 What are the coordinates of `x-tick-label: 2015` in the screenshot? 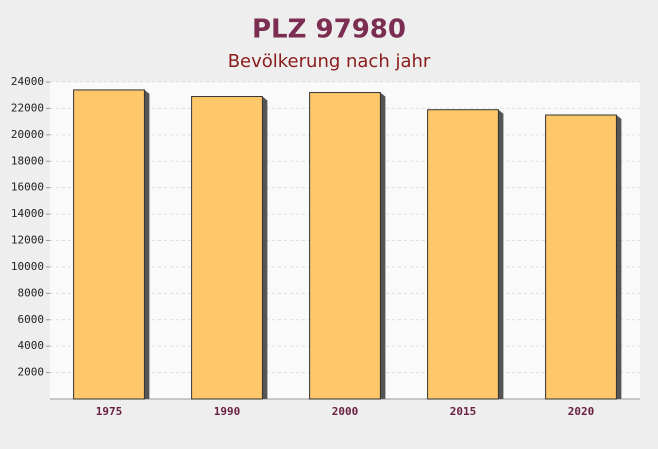 It's located at (463, 411).